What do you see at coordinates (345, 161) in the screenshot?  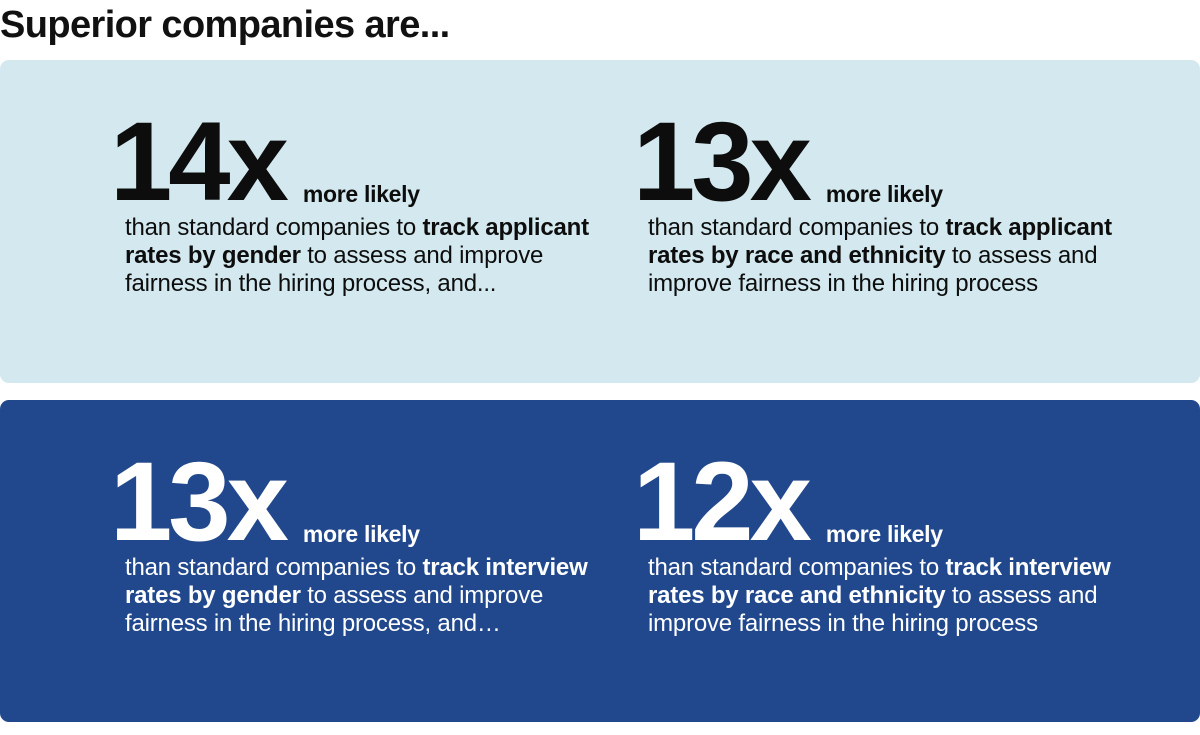 I see `stat-headline: 14x more likely` at bounding box center [345, 161].